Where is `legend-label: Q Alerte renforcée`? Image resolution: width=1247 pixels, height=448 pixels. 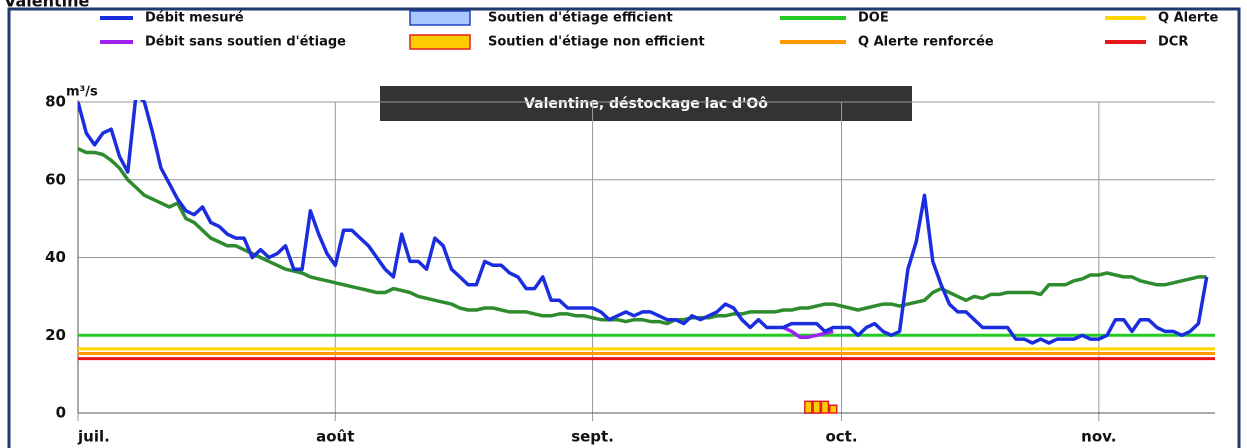 legend-label: Q Alerte renforcée is located at coordinates (926, 42).